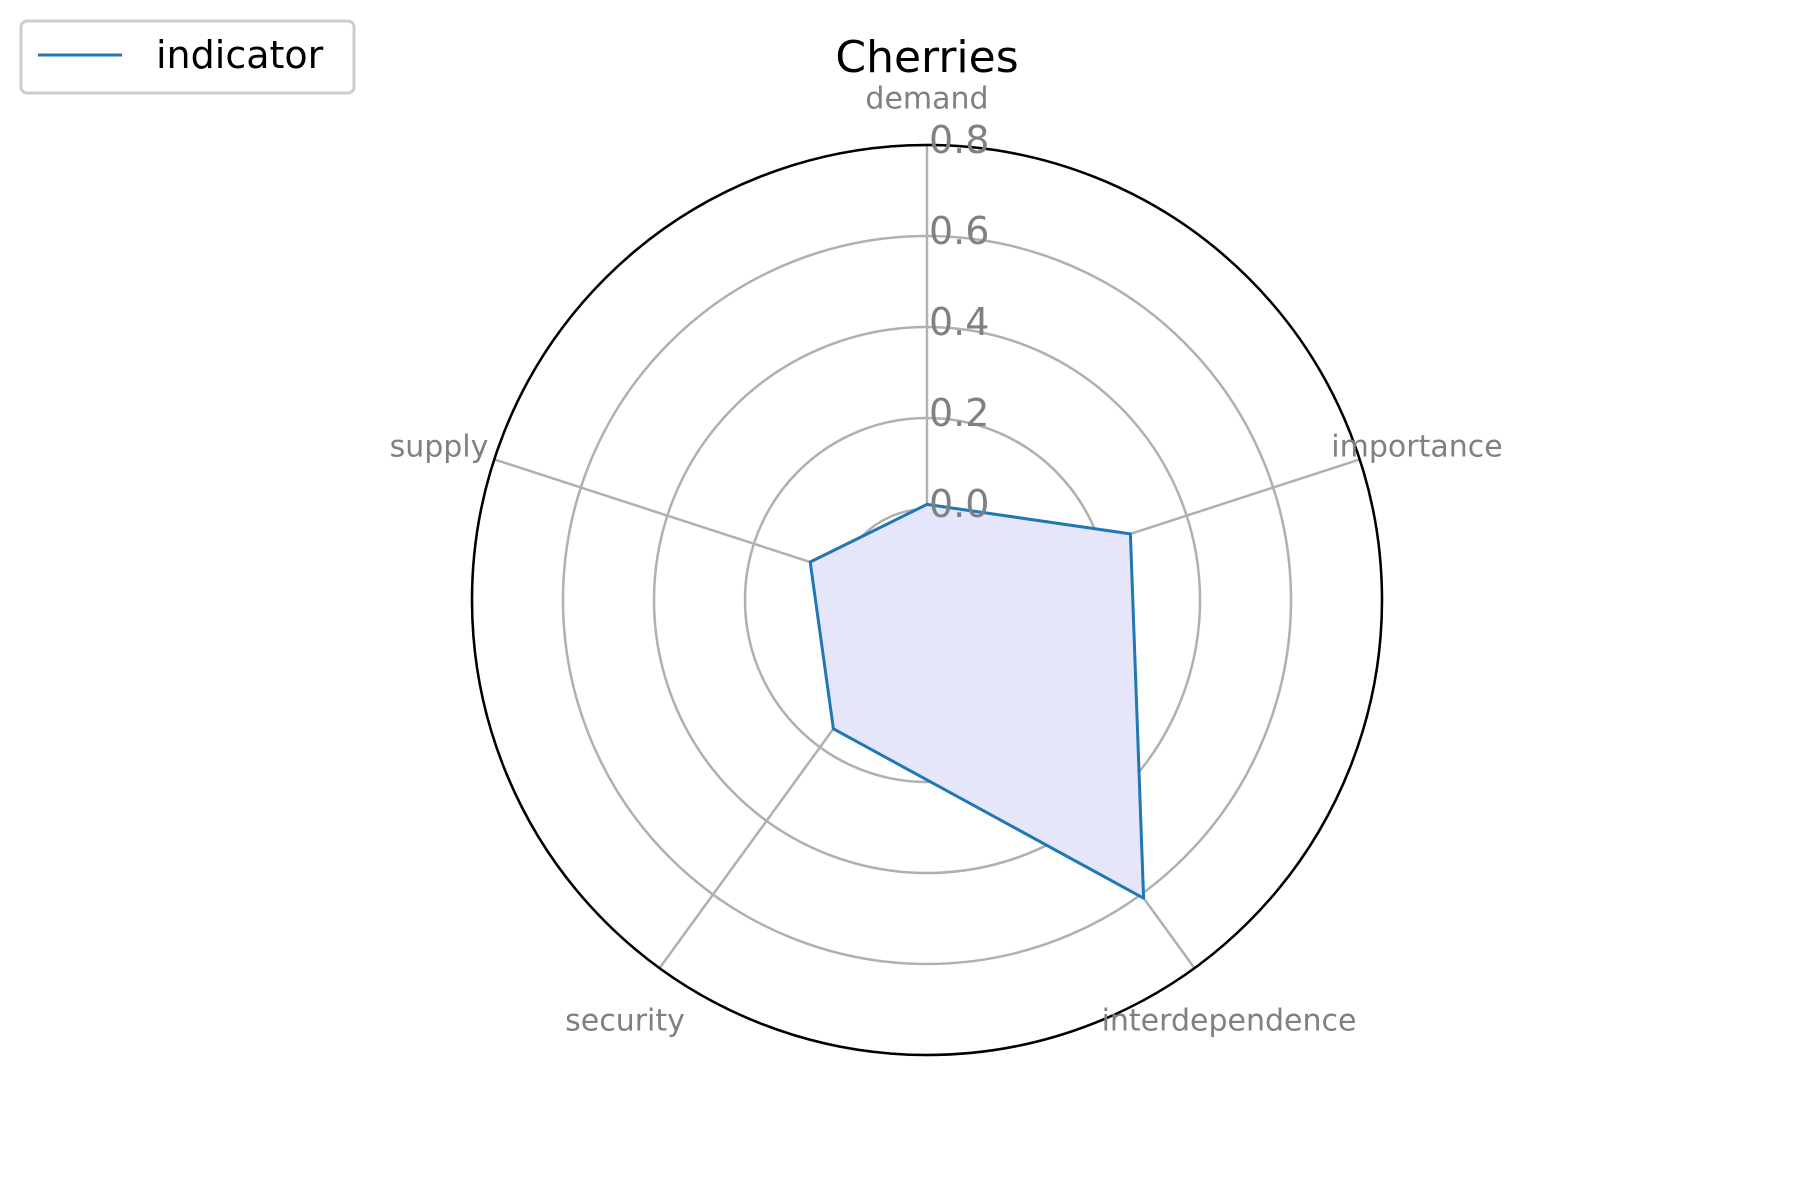 Image resolution: width=1800 pixels, height=1200 pixels. What do you see at coordinates (439, 447) in the screenshot?
I see `axis-label-supply: supply` at bounding box center [439, 447].